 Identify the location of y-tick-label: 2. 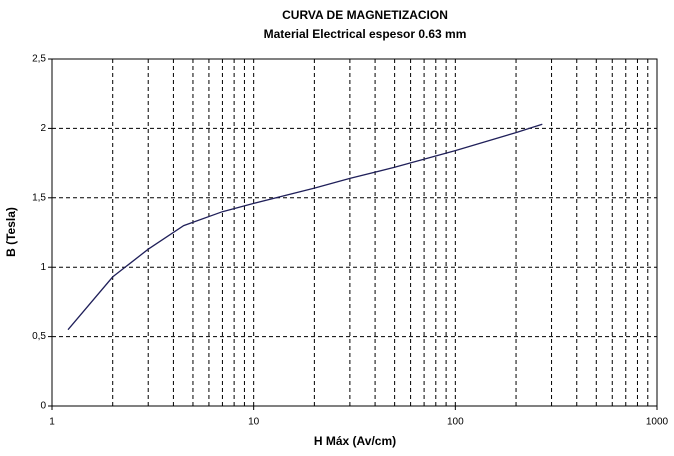
(43, 128).